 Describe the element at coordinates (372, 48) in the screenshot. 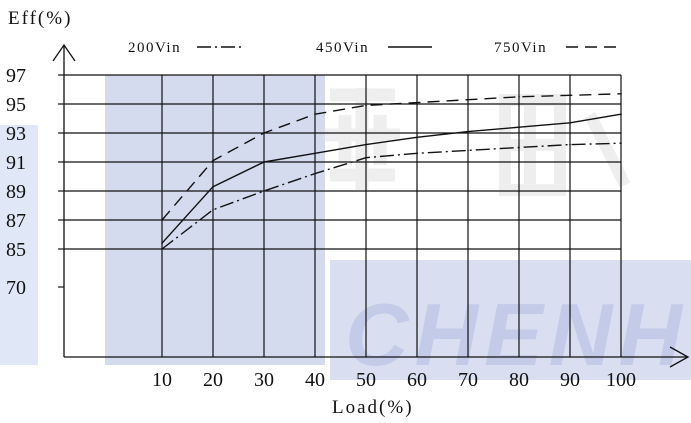

I see `legend: 200Vin 450Vin 750Vin` at that location.